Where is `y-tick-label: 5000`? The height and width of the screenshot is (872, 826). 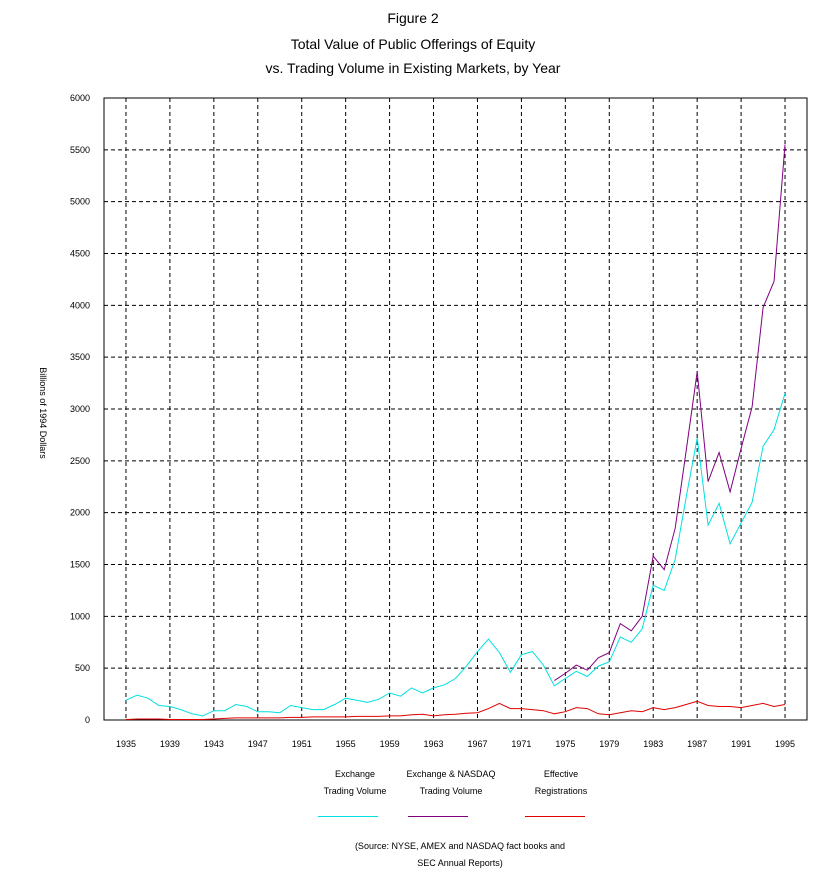 y-tick-label: 5000 is located at coordinates (80, 202).